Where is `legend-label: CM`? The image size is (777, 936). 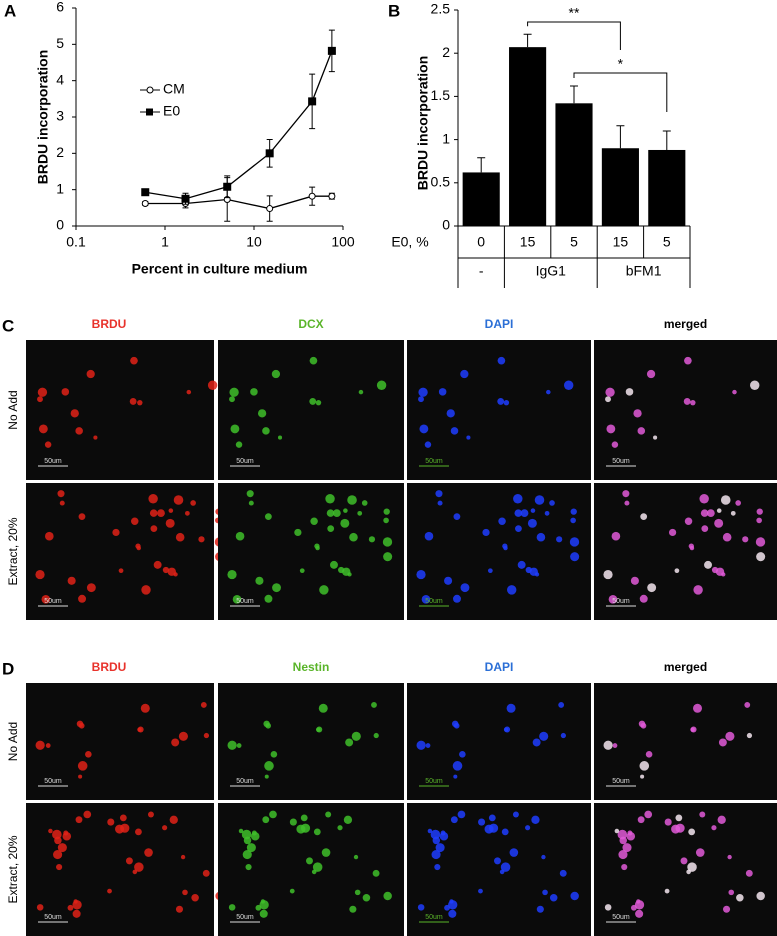
legend-label: CM is located at coordinates (174, 89).